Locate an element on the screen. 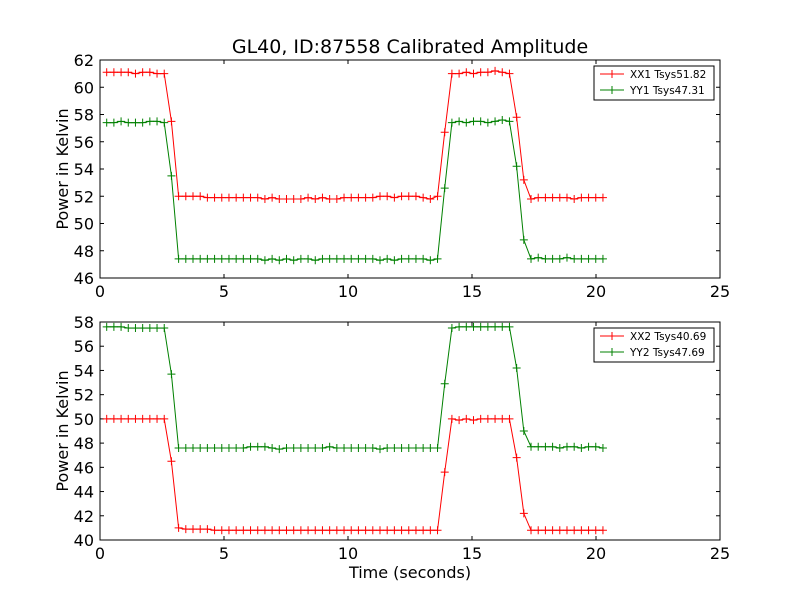 The width and height of the screenshot is (800, 600). chart-title: GL40, ID:87558 Calibrated Amplitude is located at coordinates (410, 47).